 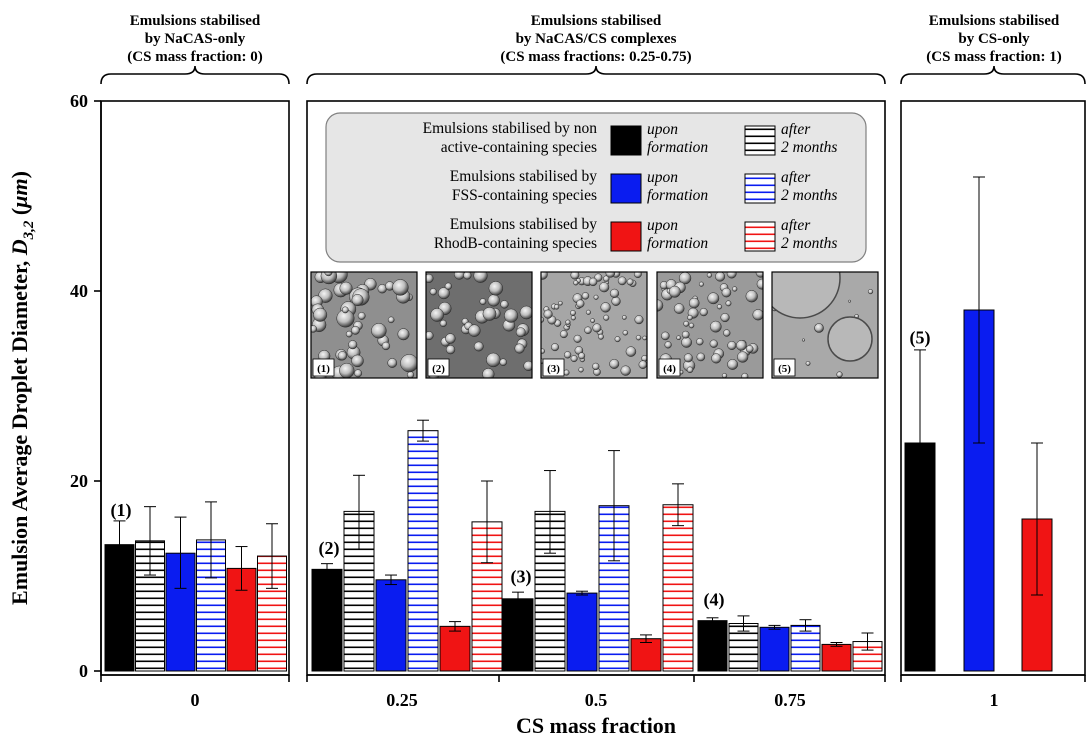 I want to click on x-tick-label: 0.25, so click(x=402, y=700).